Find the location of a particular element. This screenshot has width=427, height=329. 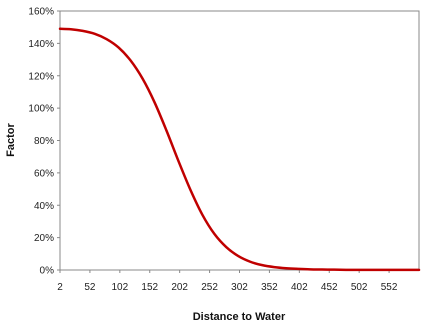

y-tick-label: 0% is located at coordinates (47, 271).